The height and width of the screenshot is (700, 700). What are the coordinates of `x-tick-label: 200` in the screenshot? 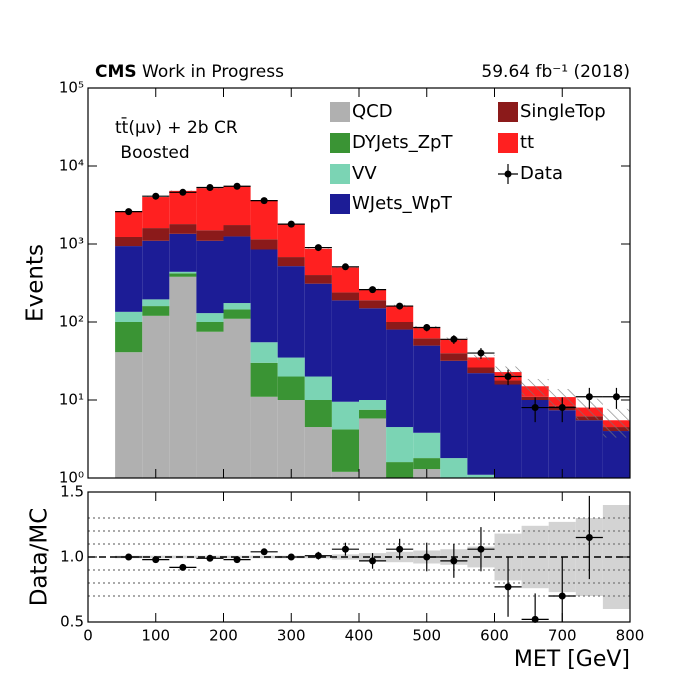 It's located at (223, 636).